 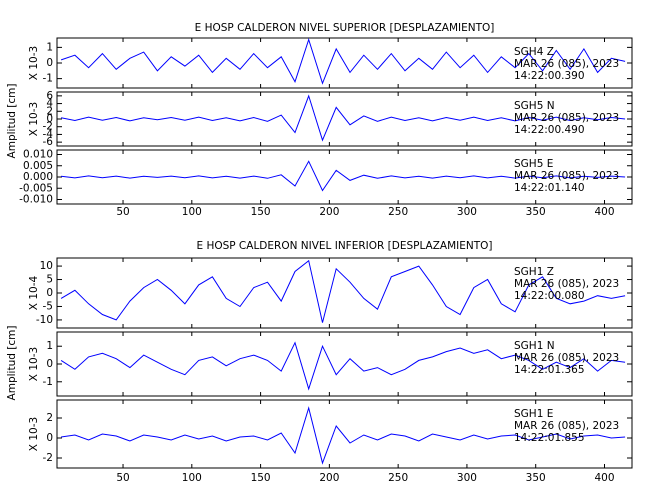 What do you see at coordinates (48, 142) in the screenshot?
I see `y-tick-label: -6` at bounding box center [48, 142].